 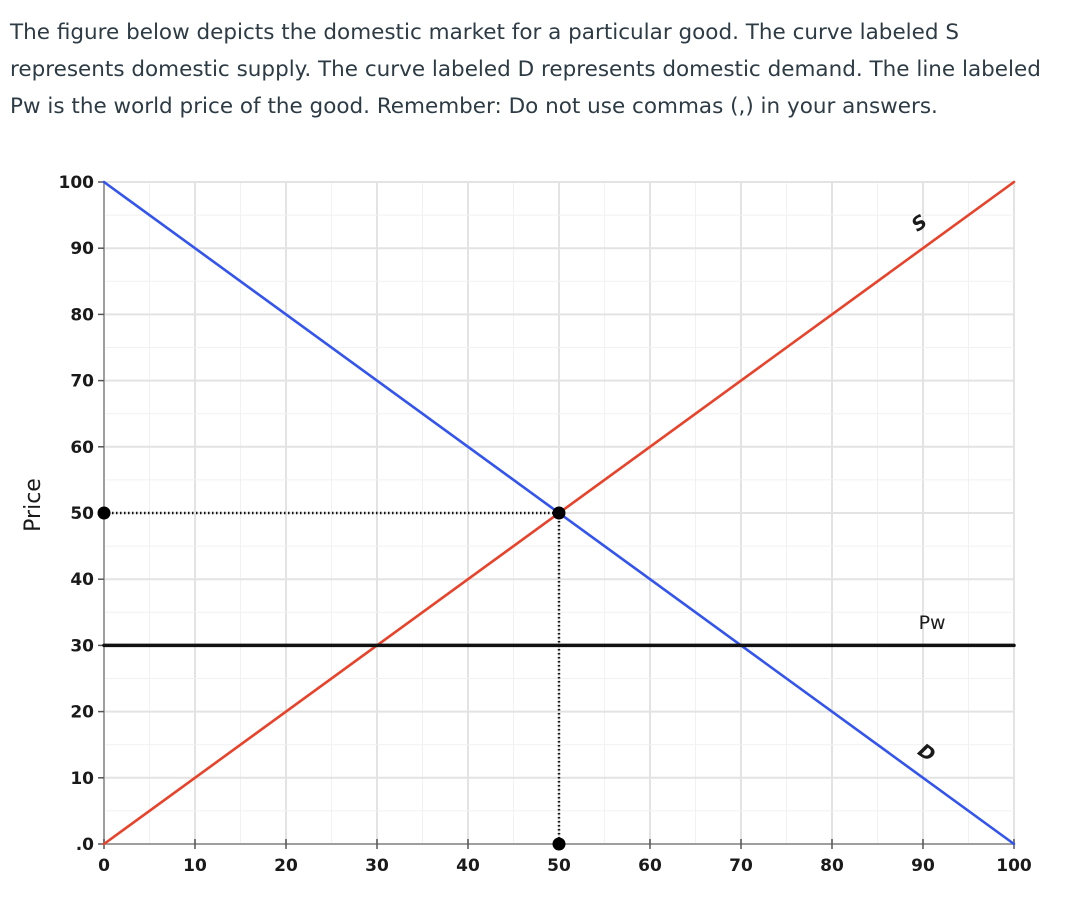 What do you see at coordinates (559, 513) in the screenshot?
I see `equilibrium-point-marker` at bounding box center [559, 513].